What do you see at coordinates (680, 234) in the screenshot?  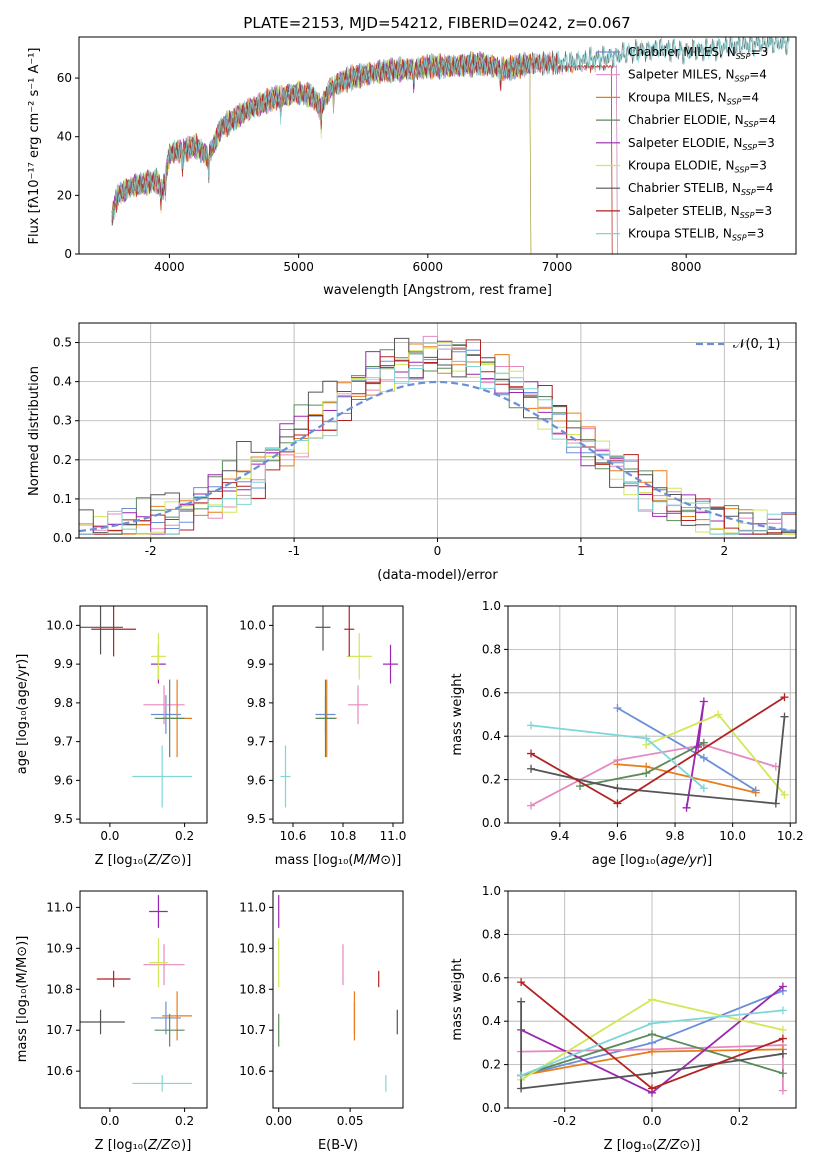 I see `legend-entry-main: Kroupa STELIB, N` at bounding box center [680, 234].